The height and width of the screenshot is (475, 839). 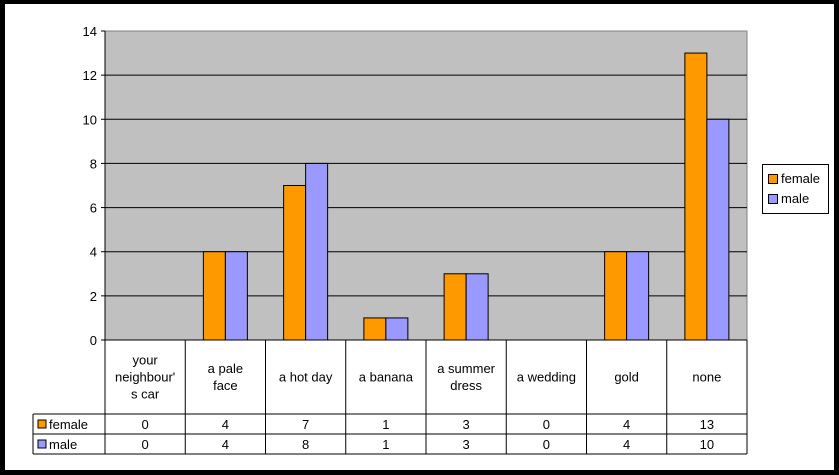 What do you see at coordinates (63, 444) in the screenshot?
I see `table-row-label: male` at bounding box center [63, 444].